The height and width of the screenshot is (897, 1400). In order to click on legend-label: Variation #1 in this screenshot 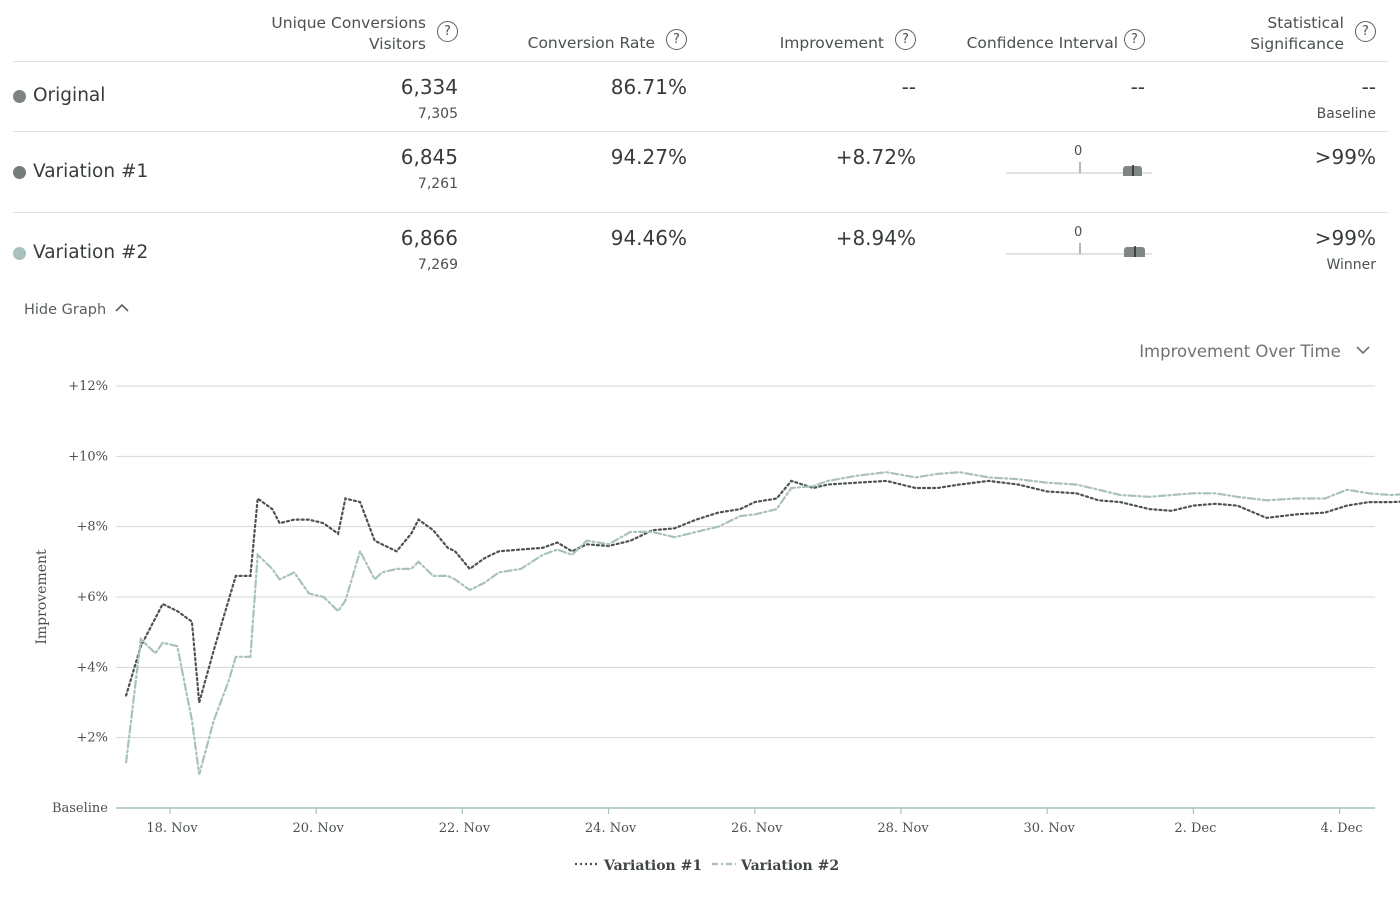, I will do `click(653, 866)`.